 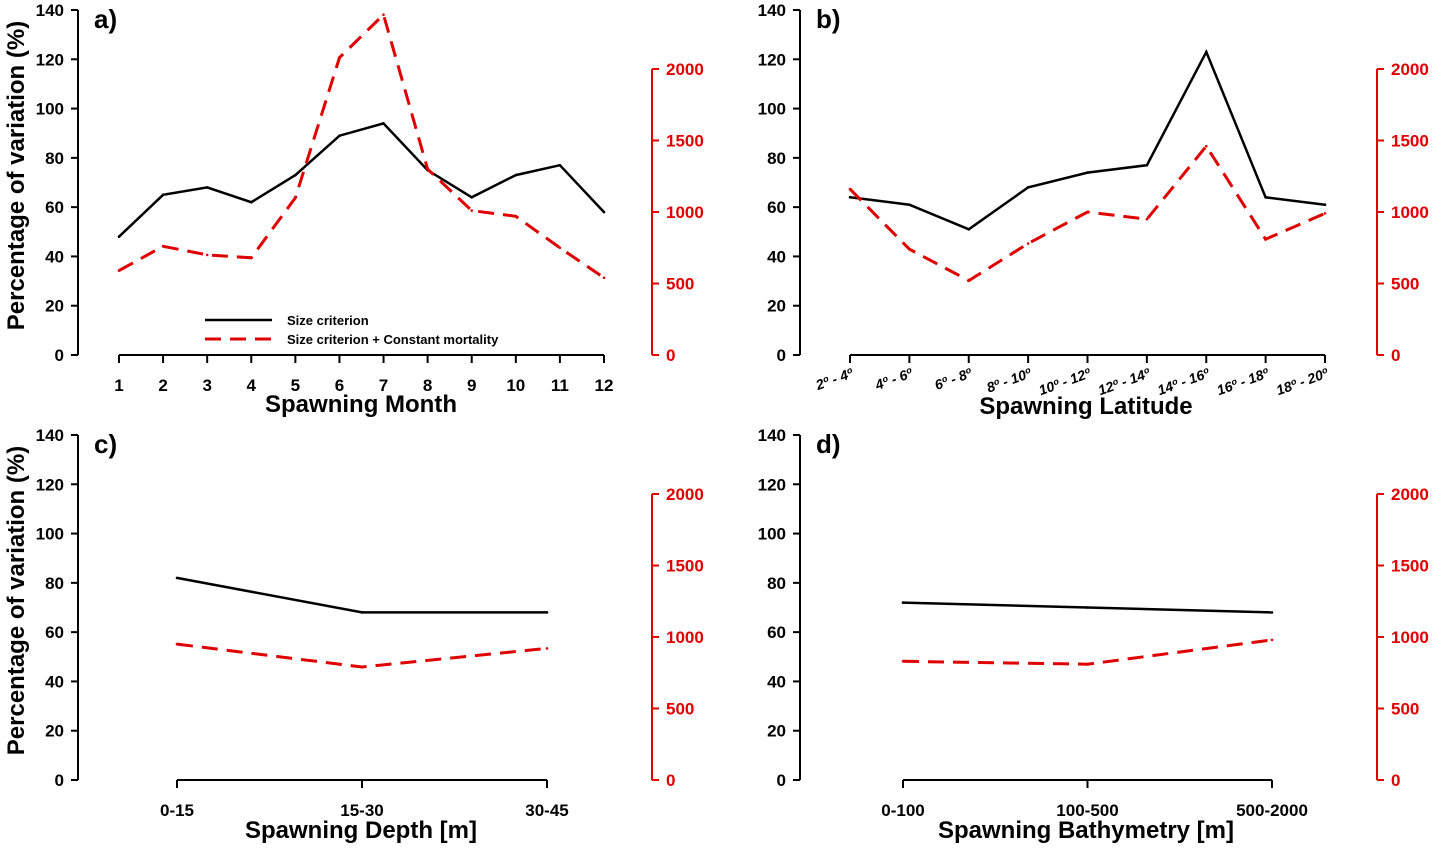 I want to click on x-tick-label: 18º - 20º, so click(x=1302, y=381).